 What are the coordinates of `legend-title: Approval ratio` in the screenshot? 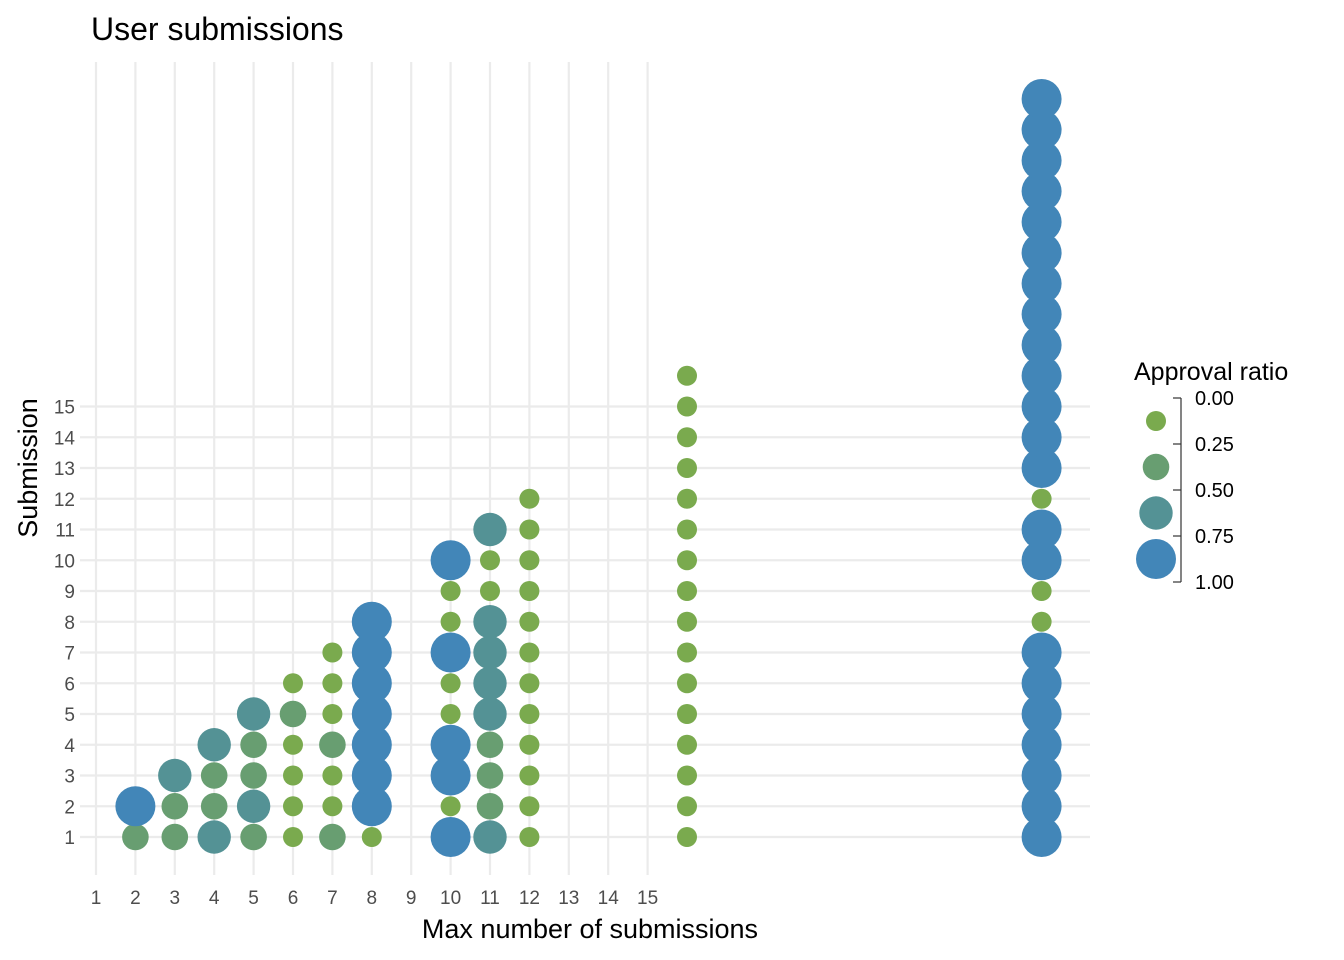 It's located at (1211, 372).